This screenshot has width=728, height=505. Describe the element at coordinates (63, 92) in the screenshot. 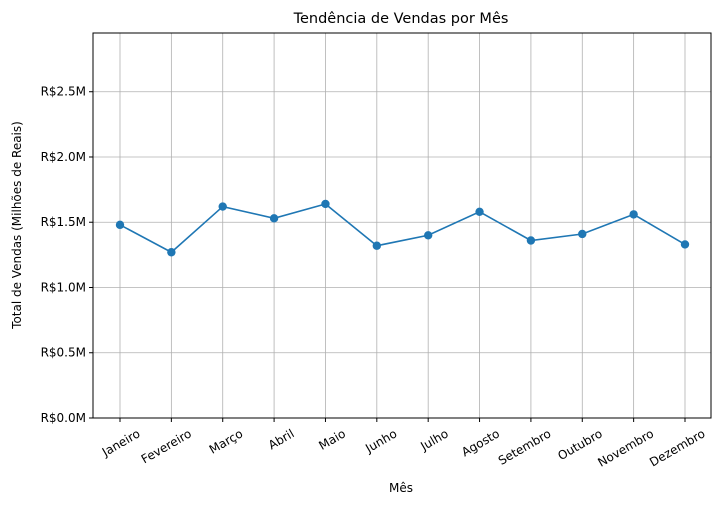

I see `y-tick-label: R$2.5M` at that location.